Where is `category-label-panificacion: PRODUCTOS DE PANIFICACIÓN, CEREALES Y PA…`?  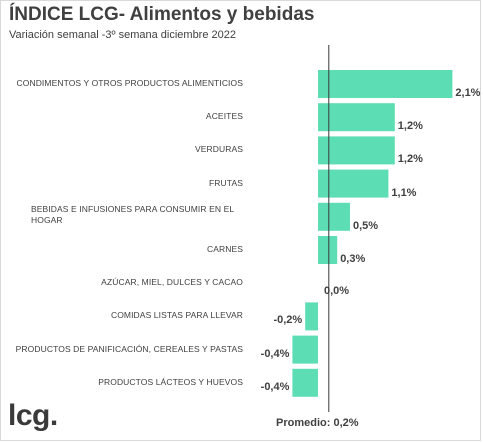 category-label-panificacion: PRODUCTOS DE PANIFICACIÓN, CEREALES Y PA… is located at coordinates (129, 348).